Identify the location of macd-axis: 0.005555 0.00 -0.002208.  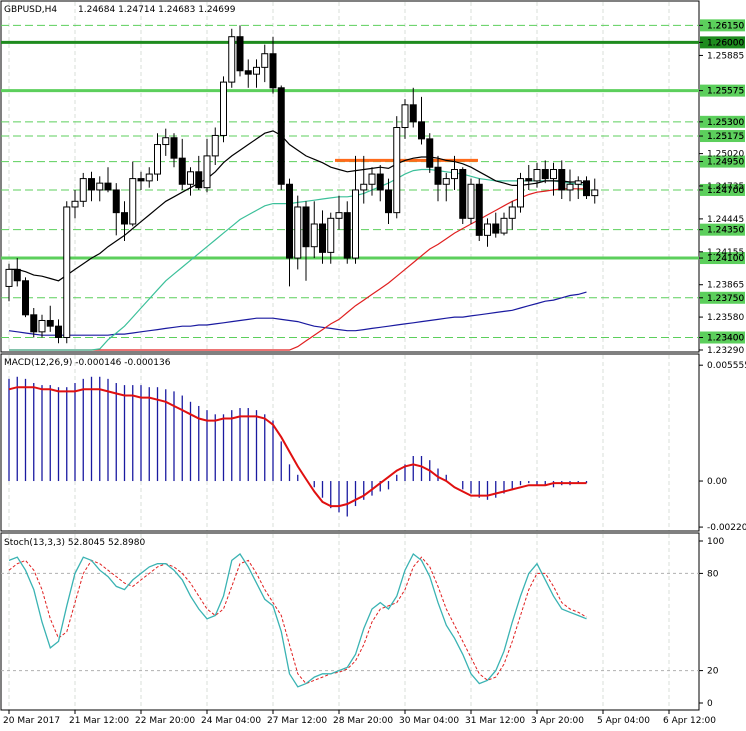
(722, 447).